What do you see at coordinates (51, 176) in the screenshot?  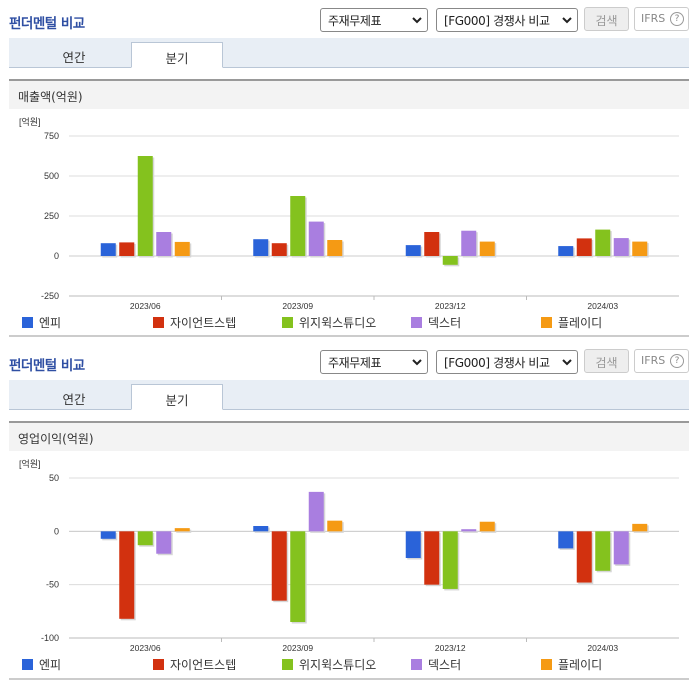 I see `y-tick-label: 500` at bounding box center [51, 176].